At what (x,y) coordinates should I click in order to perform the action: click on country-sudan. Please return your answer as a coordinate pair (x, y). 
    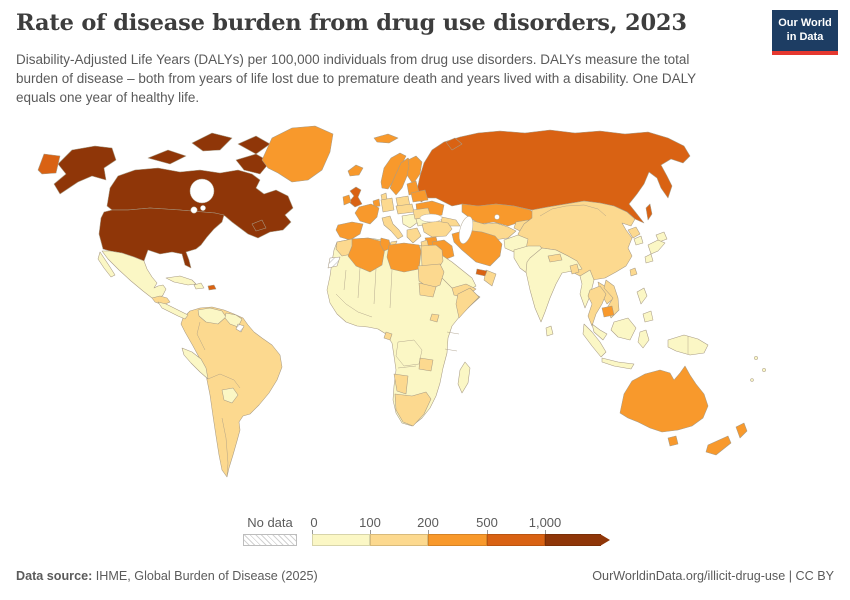
    Looking at the image, I should click on (431, 276).